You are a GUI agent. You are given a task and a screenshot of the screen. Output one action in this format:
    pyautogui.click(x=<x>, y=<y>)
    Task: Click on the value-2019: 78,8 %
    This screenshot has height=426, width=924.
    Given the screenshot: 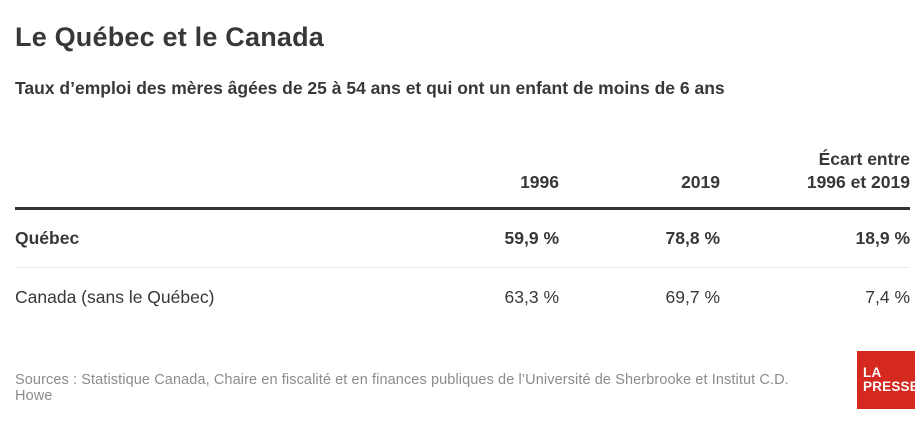 What is the action you would take?
    pyautogui.click(x=692, y=238)
    